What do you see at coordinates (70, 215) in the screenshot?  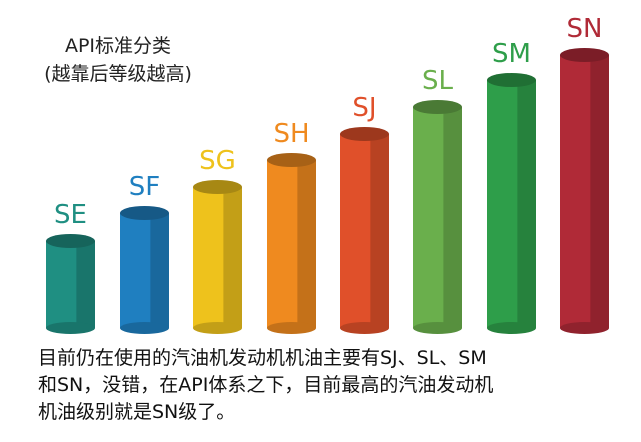 I see `grade-label: SE` at bounding box center [70, 215].